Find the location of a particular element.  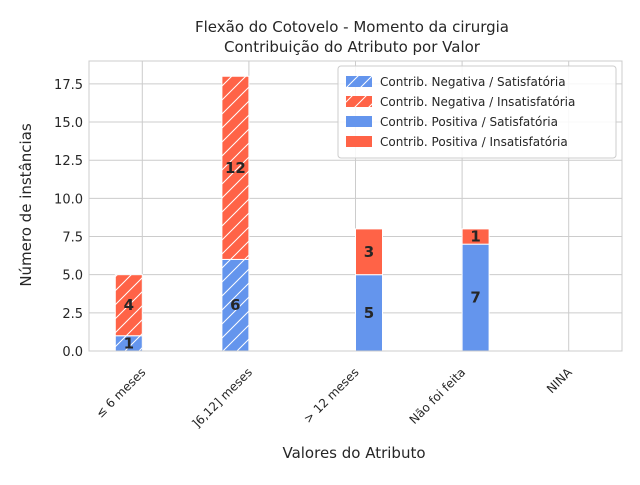

bar-value-label: 6 is located at coordinates (235, 305).